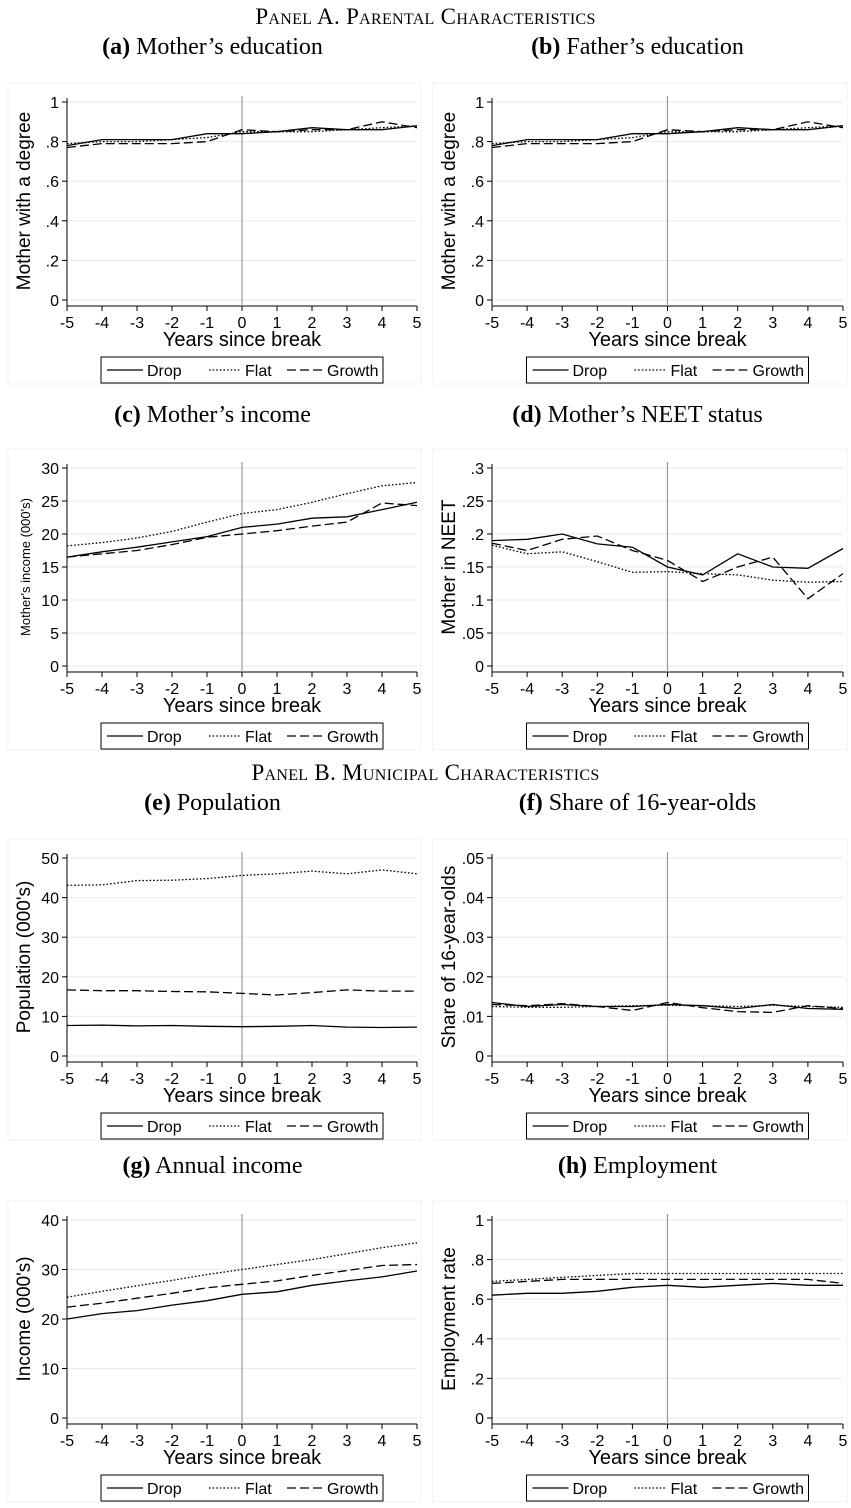 The width and height of the screenshot is (851, 1508). What do you see at coordinates (25, 567) in the screenshot?
I see `y-axis-label: Mother's income (000's)` at bounding box center [25, 567].